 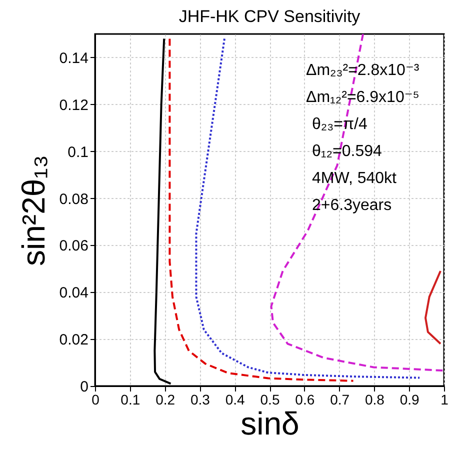 I want to click on annotation: θ₁₂=0.594, so click(x=347, y=151).